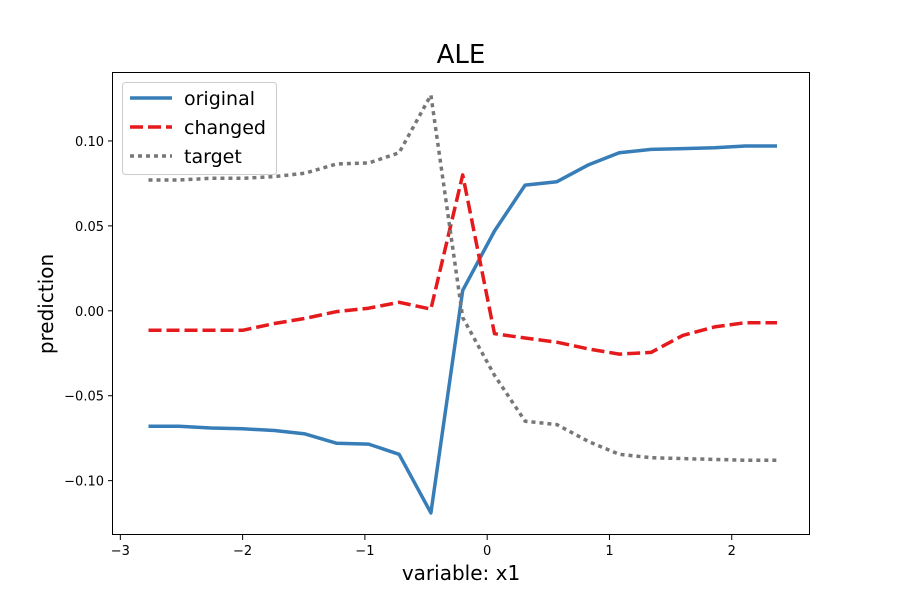 This screenshot has height=600, width=900. What do you see at coordinates (461, 573) in the screenshot?
I see `x-axis-label: variable: x1` at bounding box center [461, 573].